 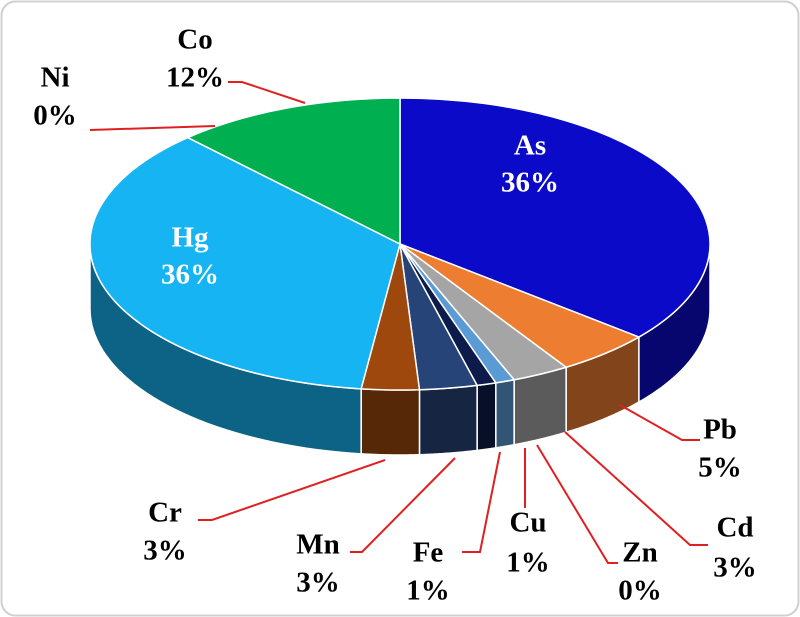 I want to click on slice-name: Cr, so click(x=165, y=513).